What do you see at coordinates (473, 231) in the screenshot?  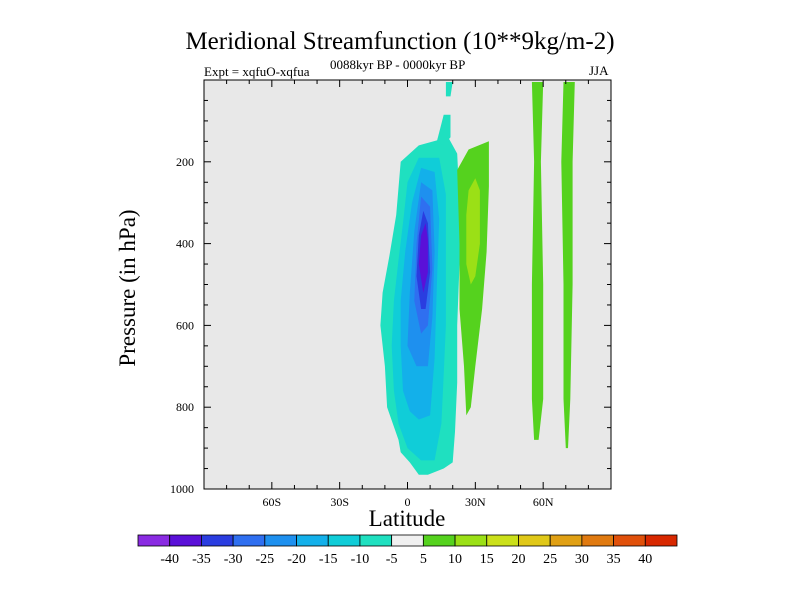 I see `contour-region-pos-10-west` at bounding box center [473, 231].